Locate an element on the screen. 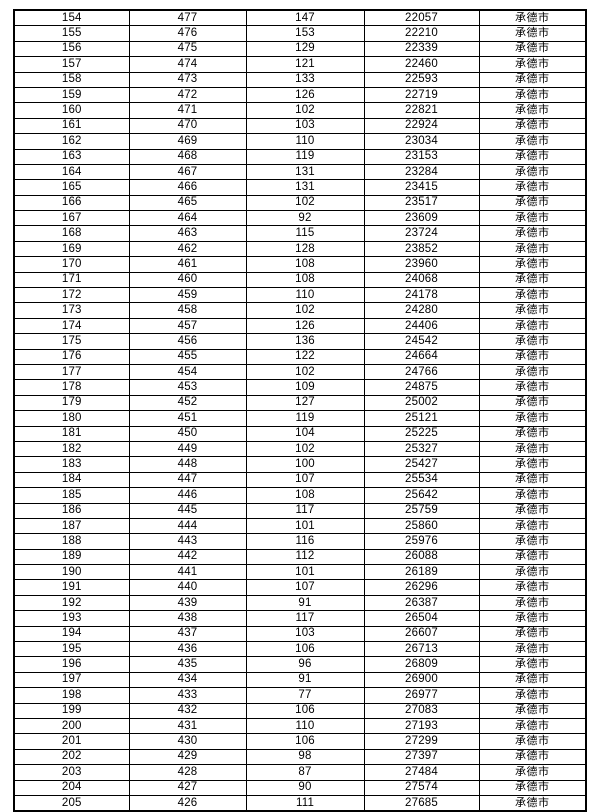 This screenshot has height=812, width=600. cell-cumulative: 25642 is located at coordinates (421, 495).